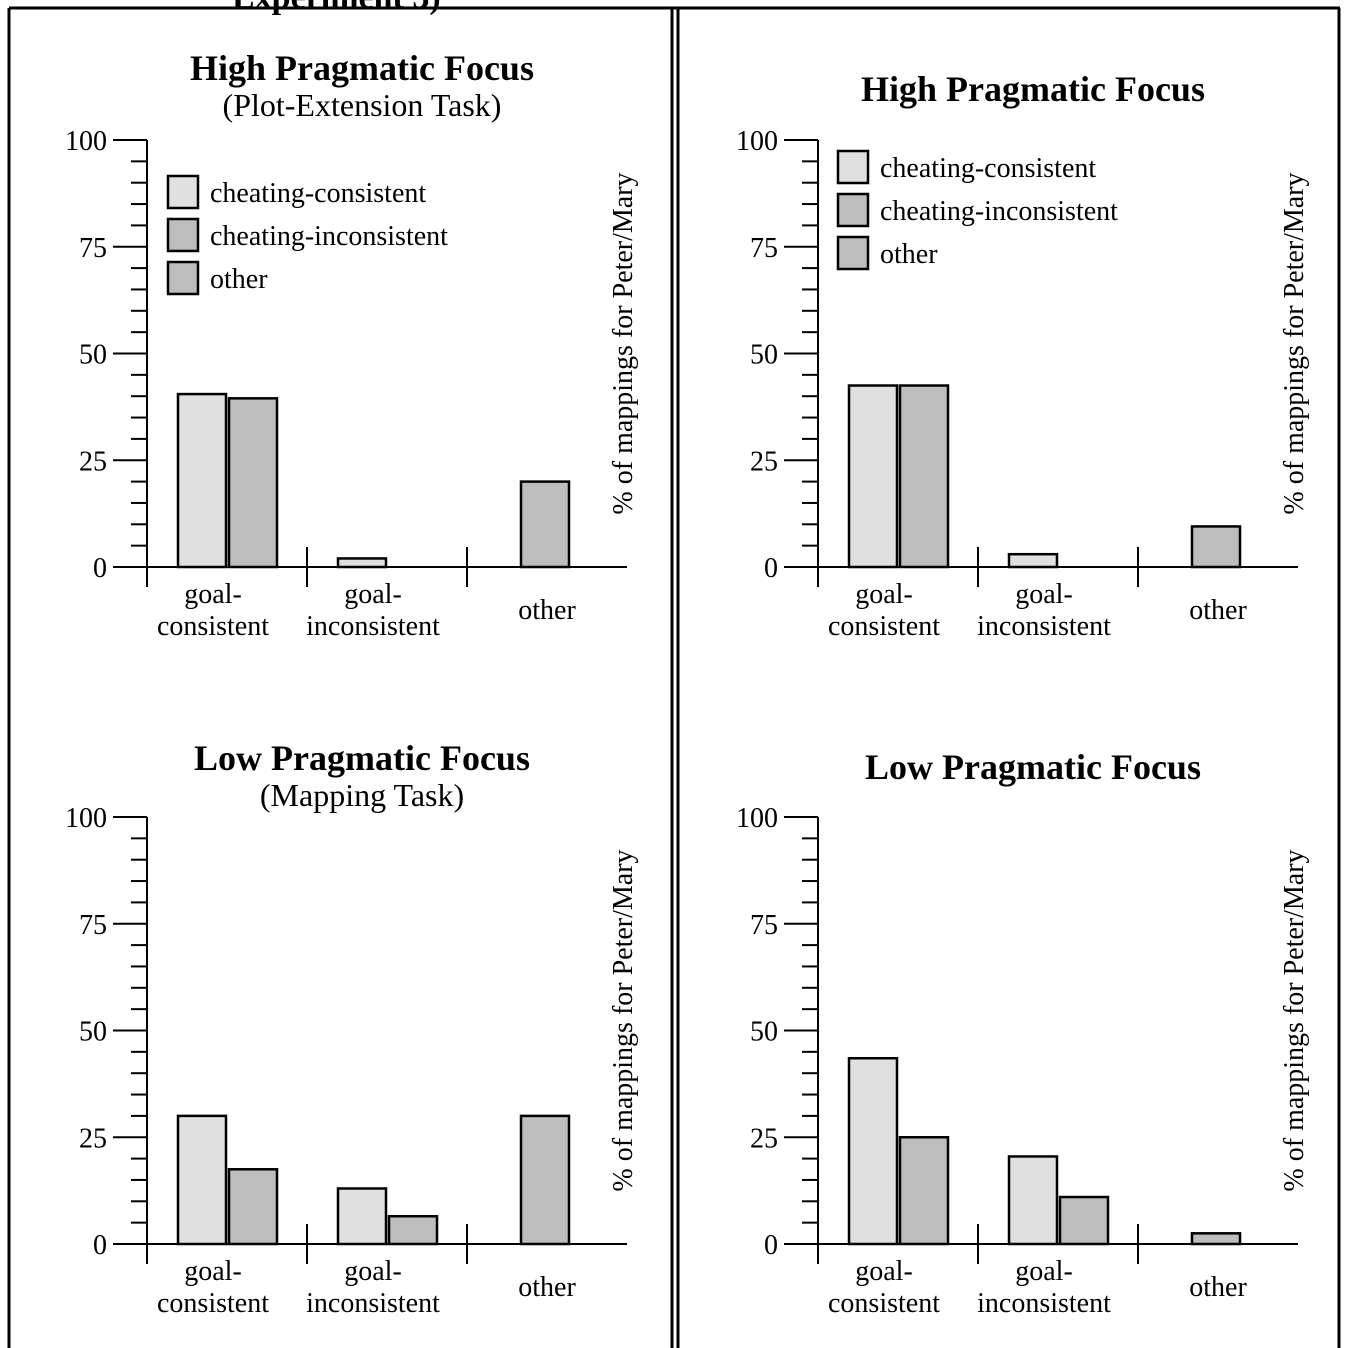 Image resolution: width=1347 pixels, height=1348 pixels. Describe the element at coordinates (362, 795) in the screenshot. I see `chart-subtitle: (Mapping Task)` at that location.